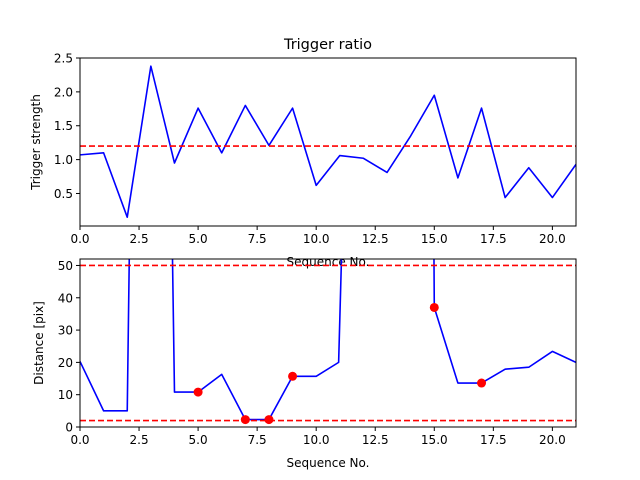  Describe the element at coordinates (327, 45) in the screenshot. I see `chart-title: Trigger ratio` at that location.